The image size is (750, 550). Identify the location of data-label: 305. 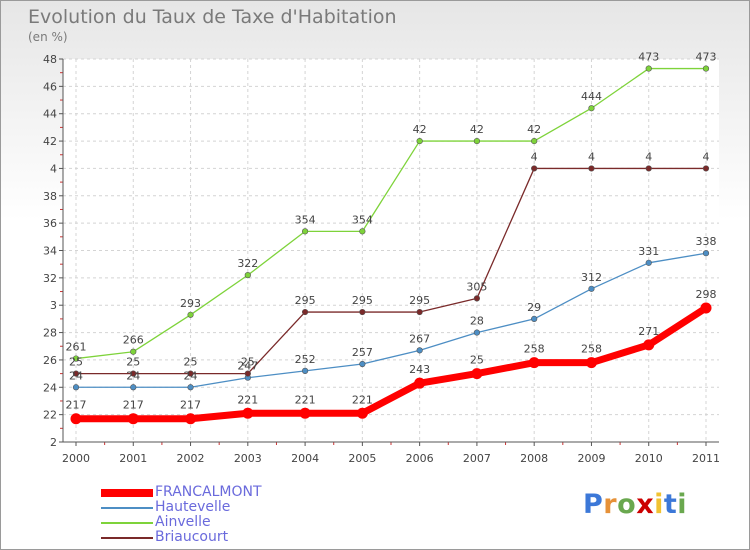
(476, 286).